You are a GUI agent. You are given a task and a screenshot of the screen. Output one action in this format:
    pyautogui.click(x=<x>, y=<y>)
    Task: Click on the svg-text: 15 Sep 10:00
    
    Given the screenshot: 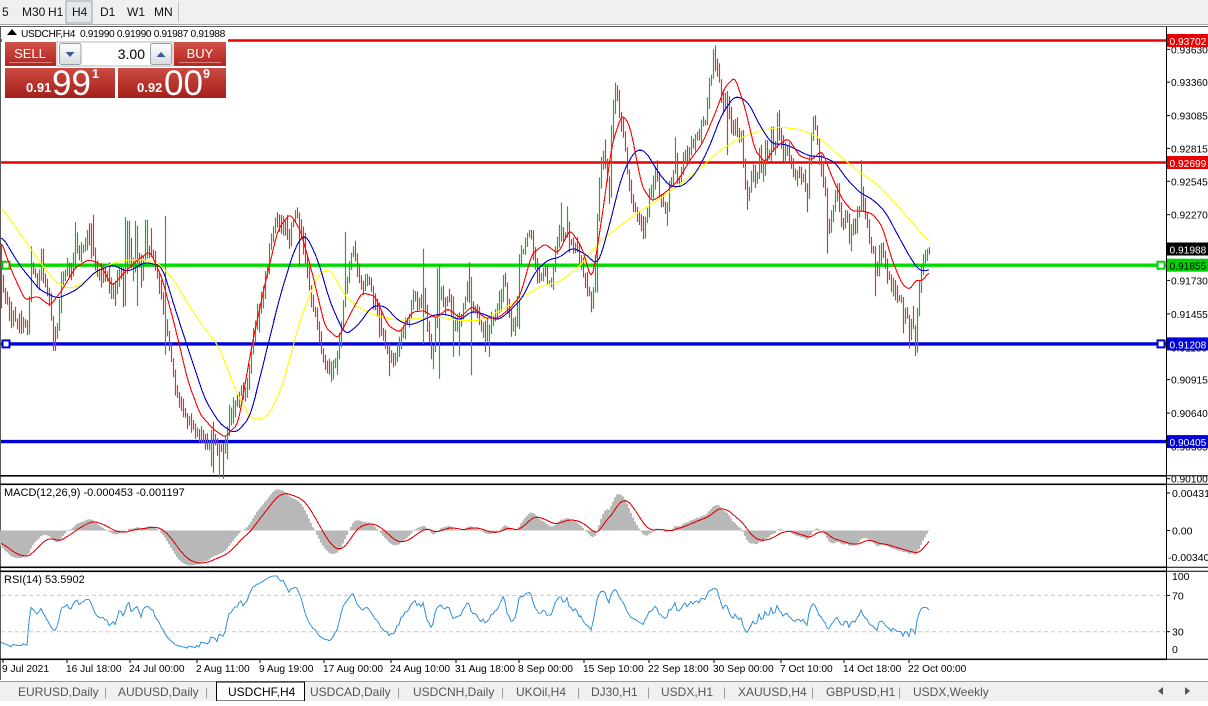 What is the action you would take?
    pyautogui.click(x=613, y=669)
    